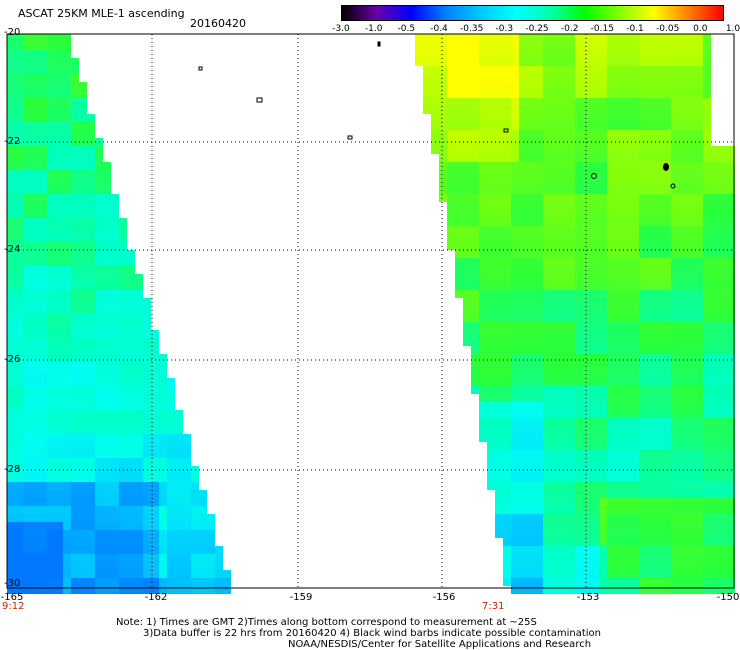 This screenshot has height=650, width=740. Describe the element at coordinates (12, 469) in the screenshot. I see `lat-label: -28` at that location.